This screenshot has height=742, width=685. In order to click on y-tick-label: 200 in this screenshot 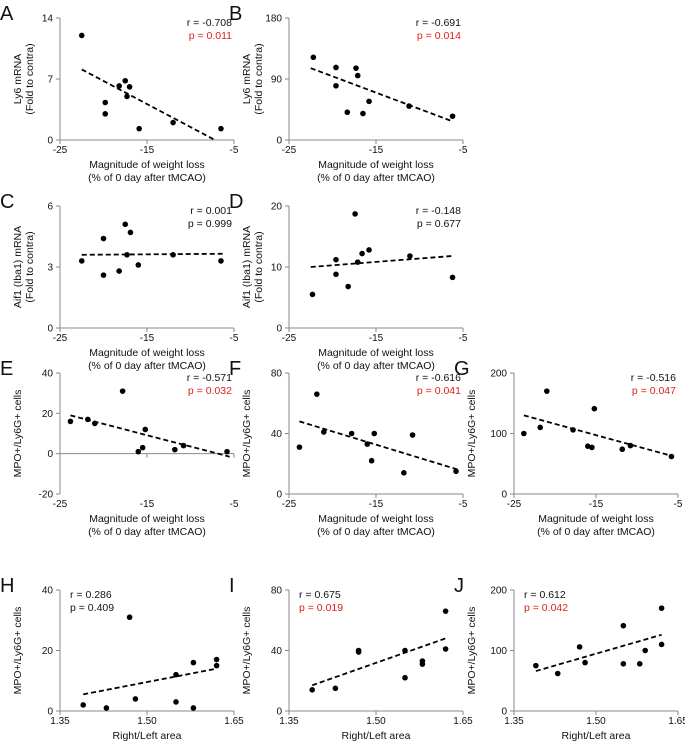, I will do `click(498, 591)`.